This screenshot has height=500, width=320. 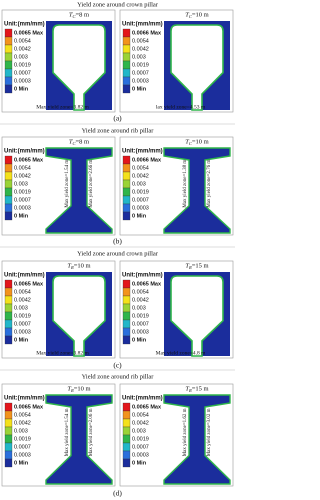 What do you see at coordinates (185, 432) in the screenshot?
I see `yield-annotation: Max yield zone=1.62 m` at bounding box center [185, 432].